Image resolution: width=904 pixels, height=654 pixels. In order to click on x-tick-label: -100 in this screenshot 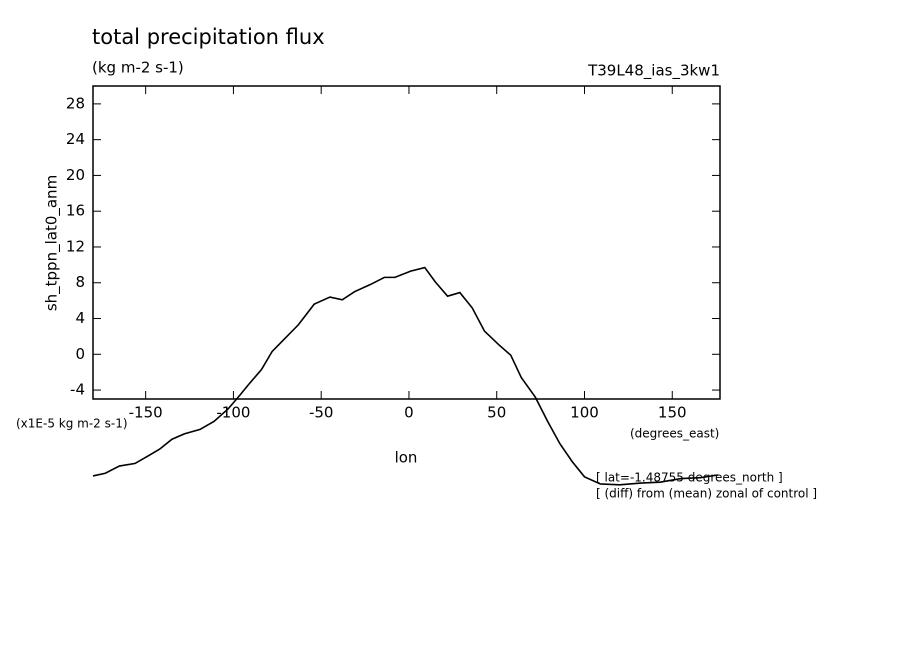, I will do `click(233, 413)`.